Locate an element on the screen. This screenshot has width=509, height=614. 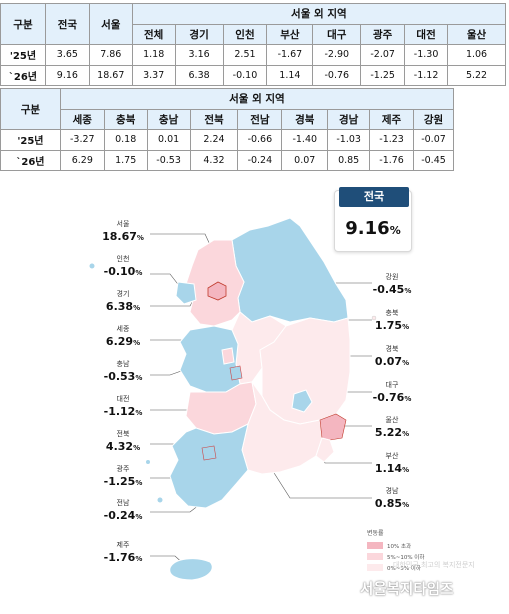
header-sub: 제주 is located at coordinates (392, 119).